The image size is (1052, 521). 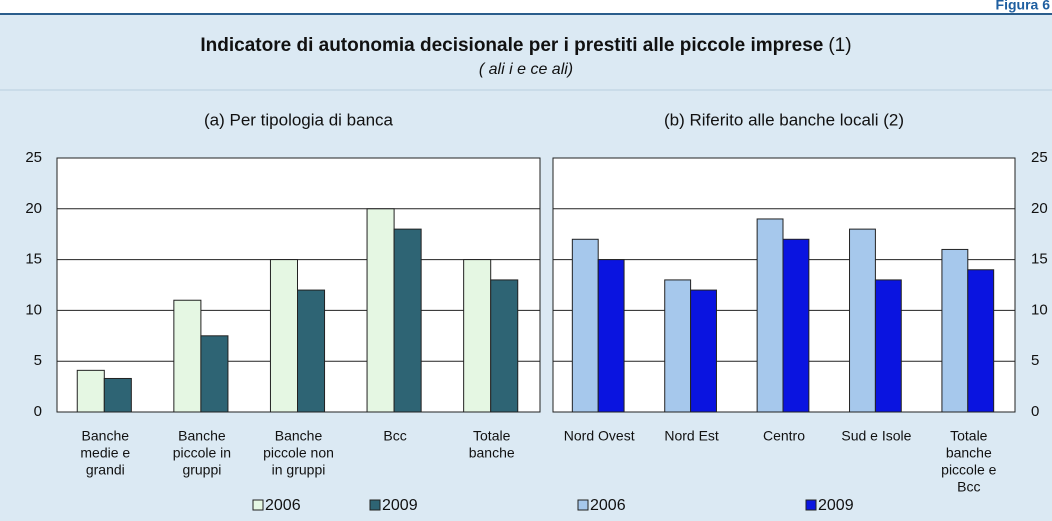 What do you see at coordinates (299, 119) in the screenshot?
I see `panel-title: (a) Per tipologia di banca` at bounding box center [299, 119].